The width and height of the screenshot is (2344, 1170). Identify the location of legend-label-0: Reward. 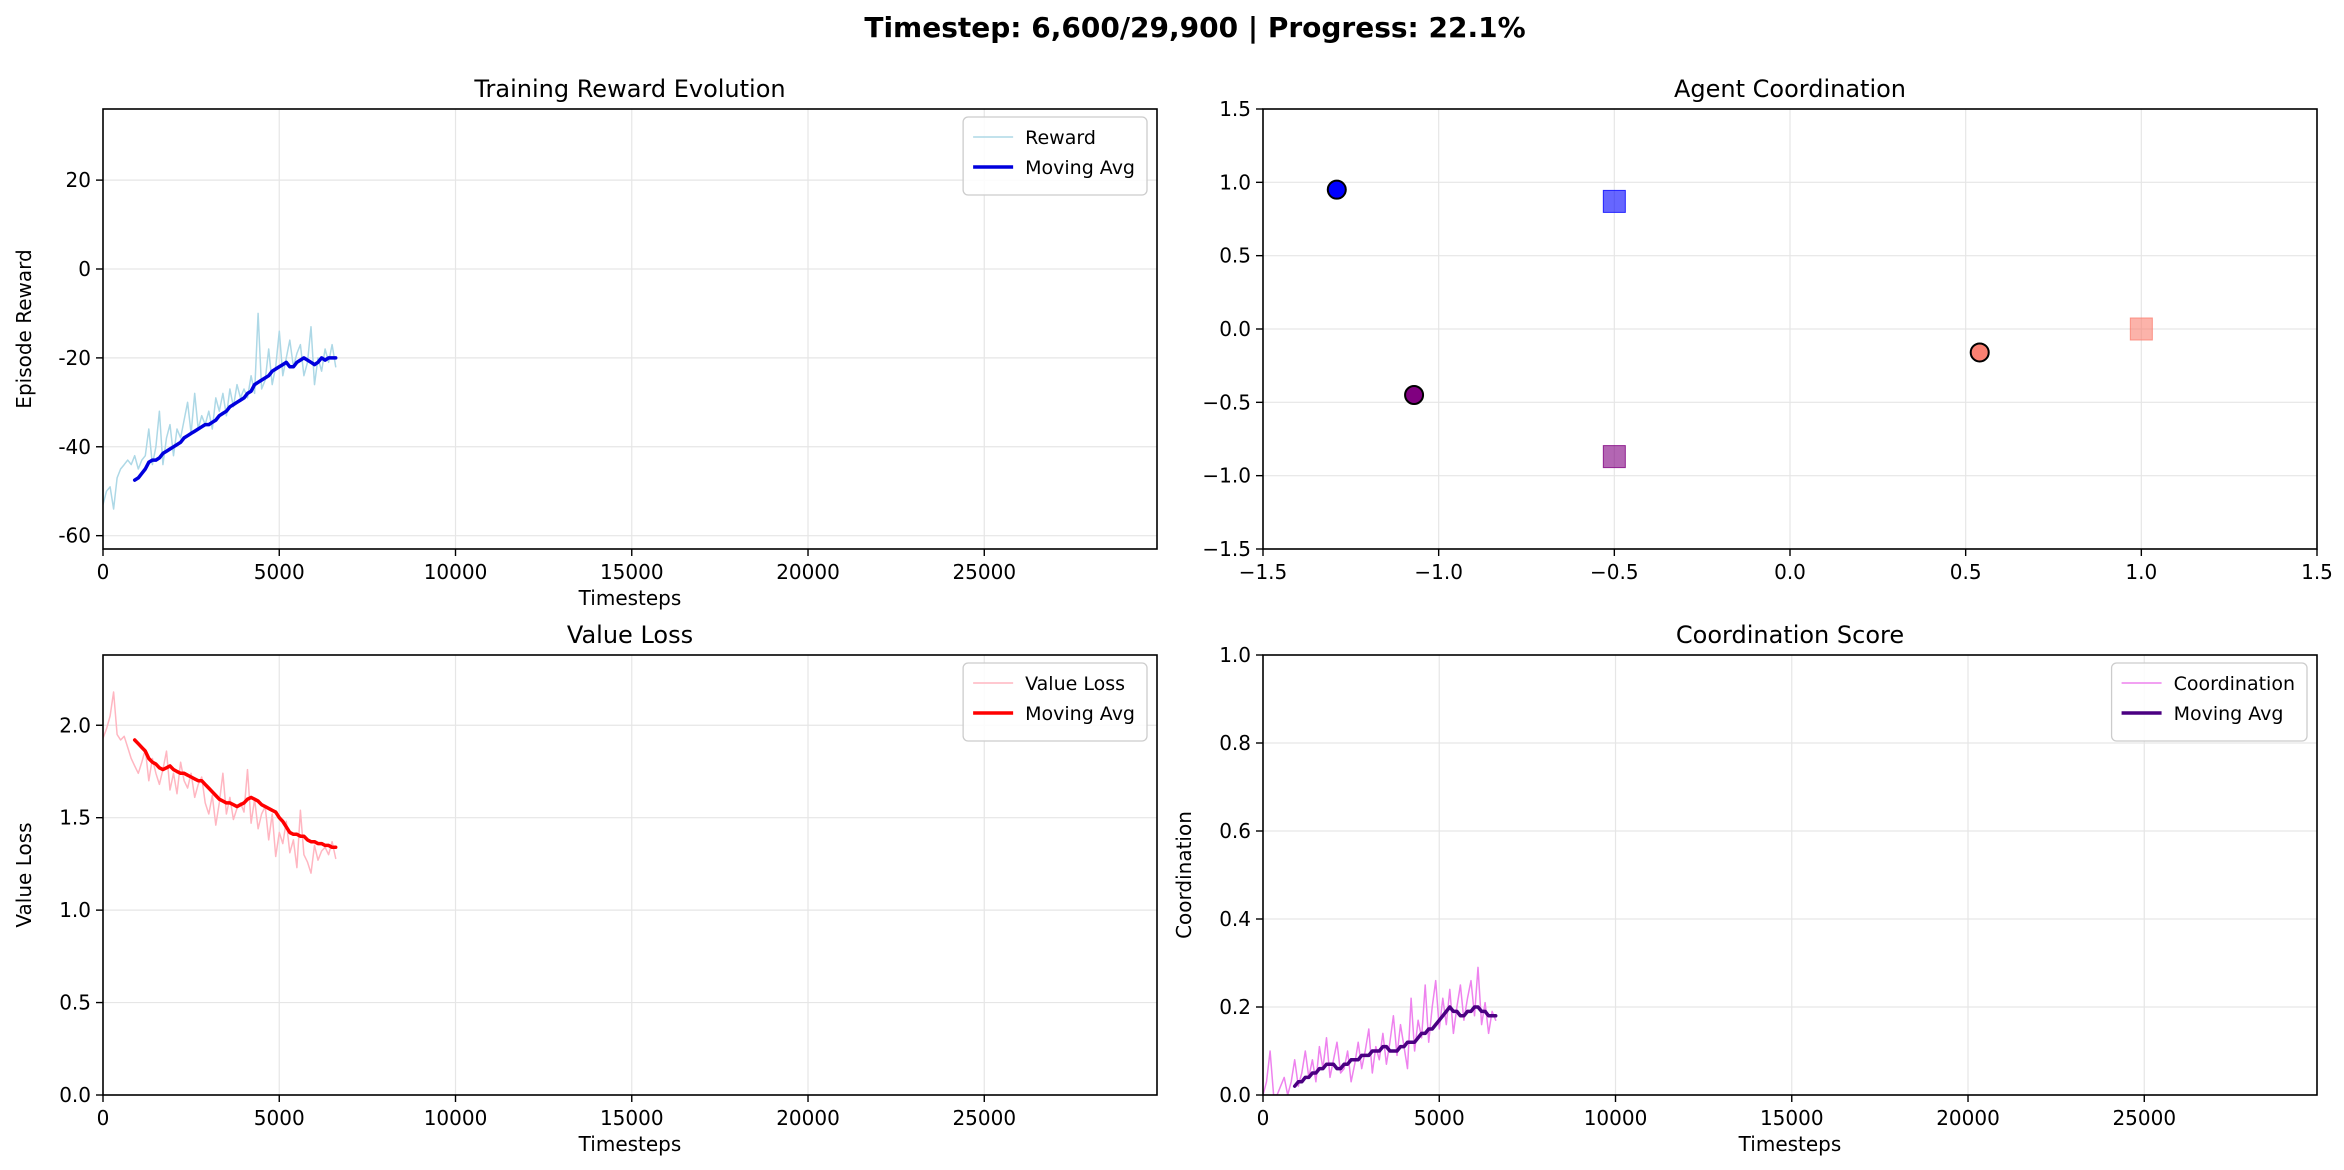
(1060, 138).